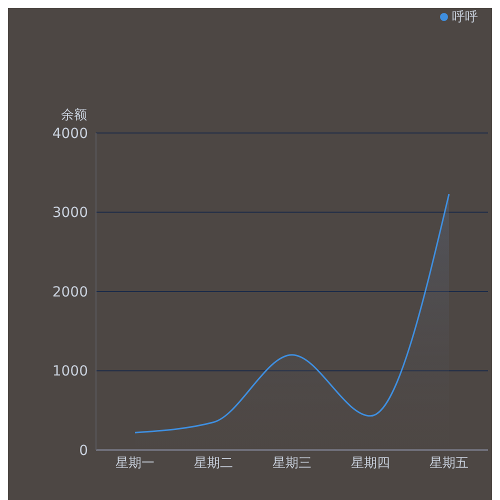  I want to click on y-tick-label: 2000, so click(70, 292).